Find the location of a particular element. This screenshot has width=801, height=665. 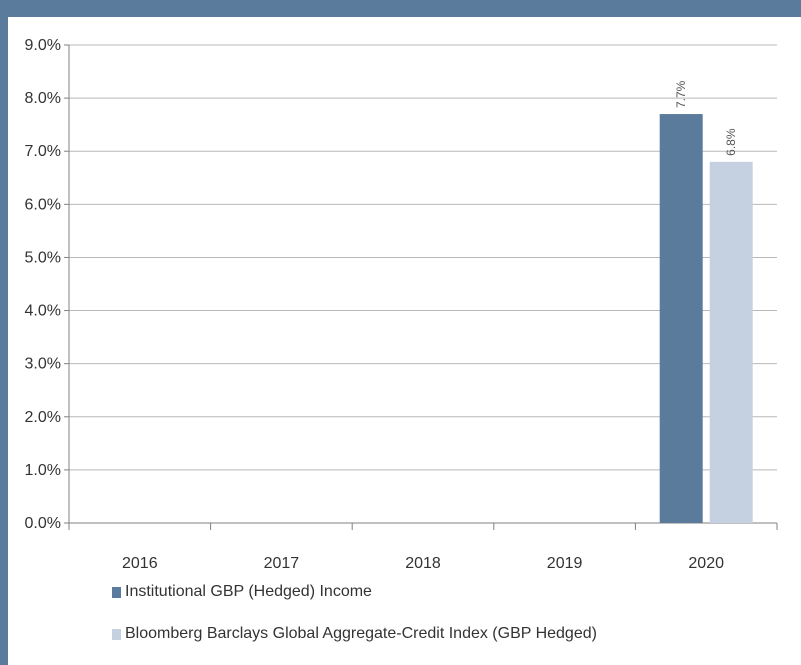

y-tick-label: 5.0% is located at coordinates (43, 257).